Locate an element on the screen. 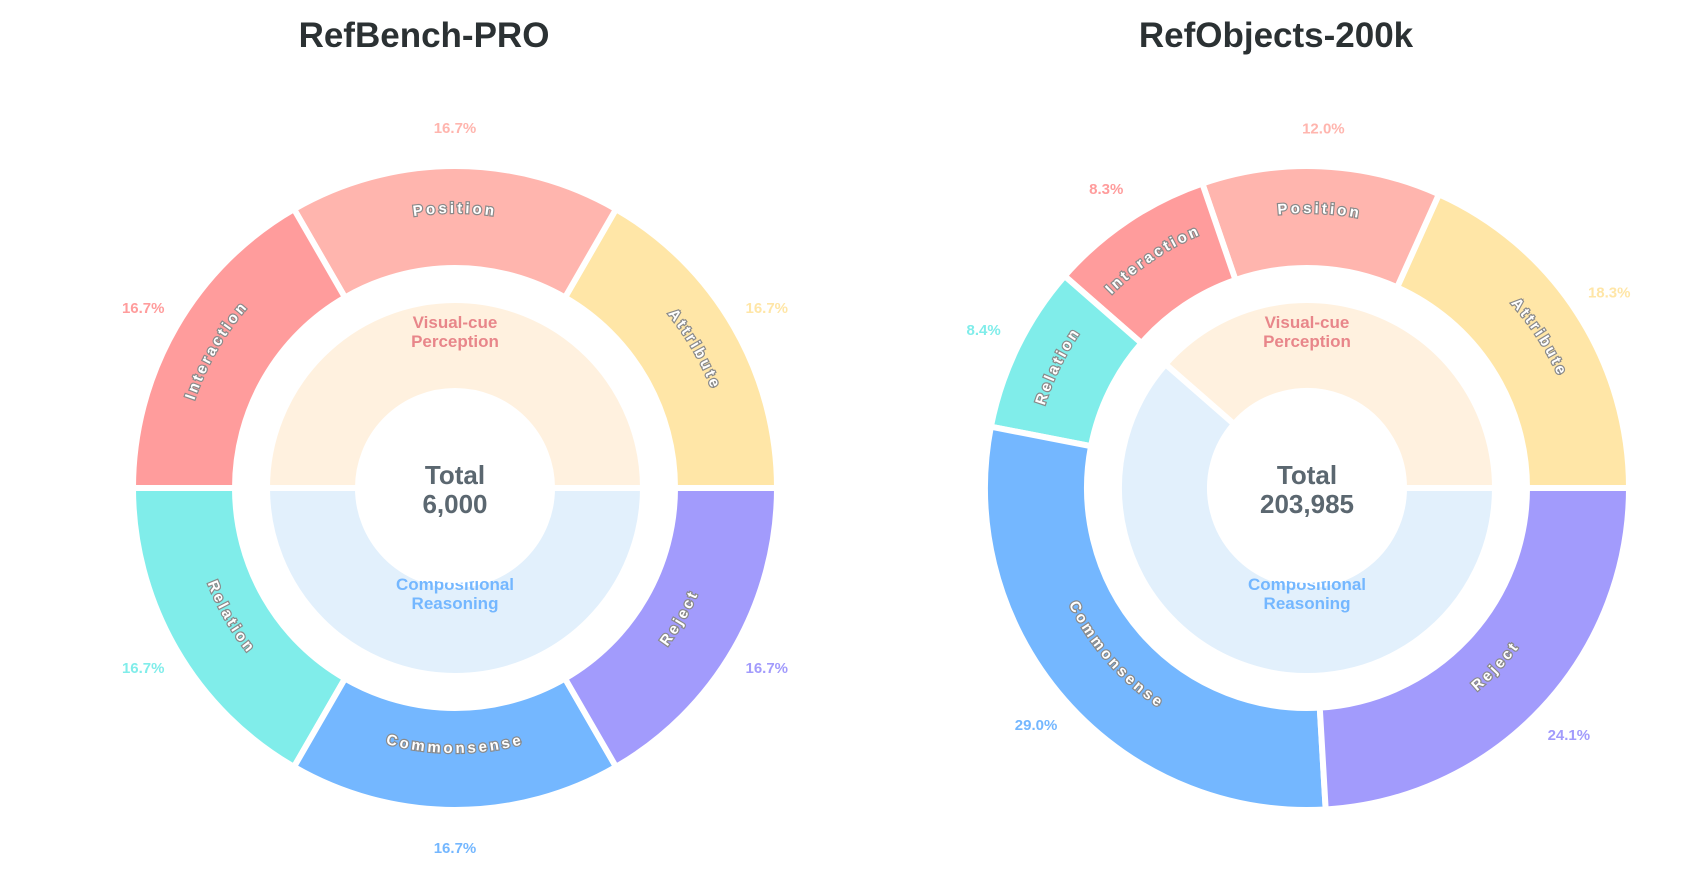  chart-title: RefObjects-200k is located at coordinates (1276, 35).